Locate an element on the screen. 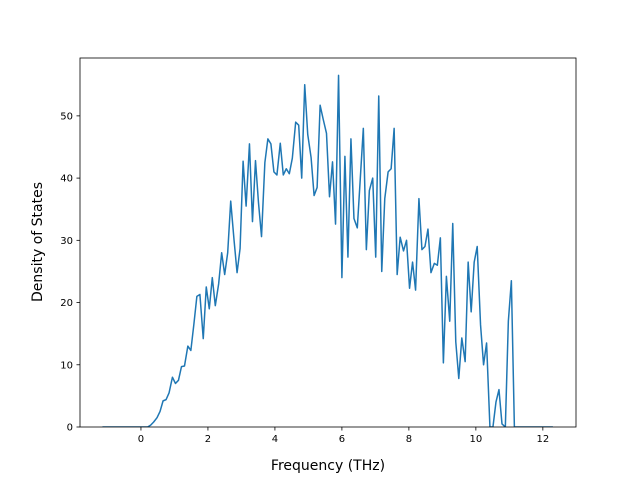 This screenshot has height=480, width=640. x-tick-label: 6 is located at coordinates (342, 439).